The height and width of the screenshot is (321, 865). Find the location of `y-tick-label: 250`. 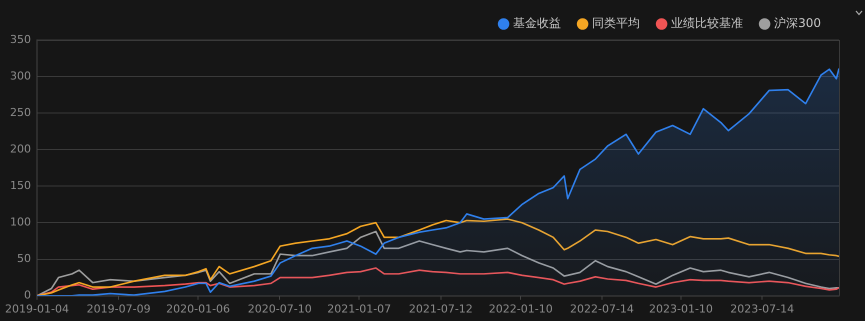

y-tick-label: 250 is located at coordinates (20, 112).